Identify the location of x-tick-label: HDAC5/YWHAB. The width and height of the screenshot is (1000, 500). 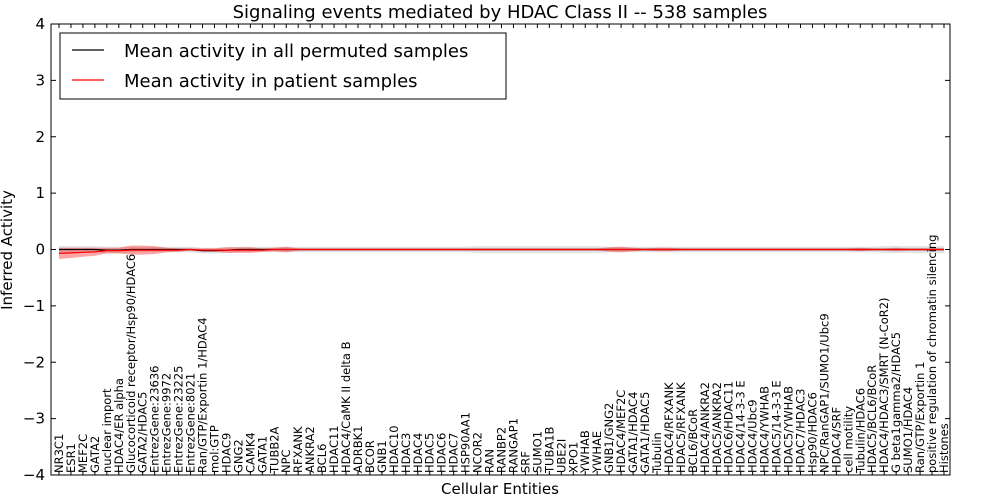
(789, 429).